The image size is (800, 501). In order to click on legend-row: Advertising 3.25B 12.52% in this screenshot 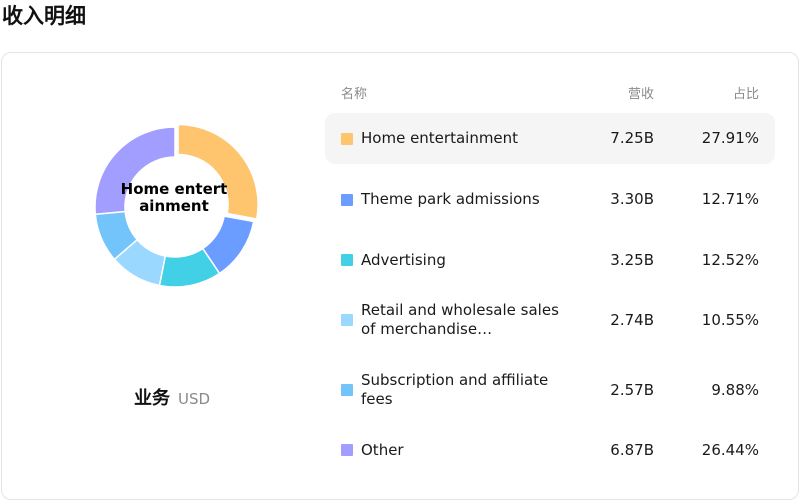, I will do `click(550, 260)`.